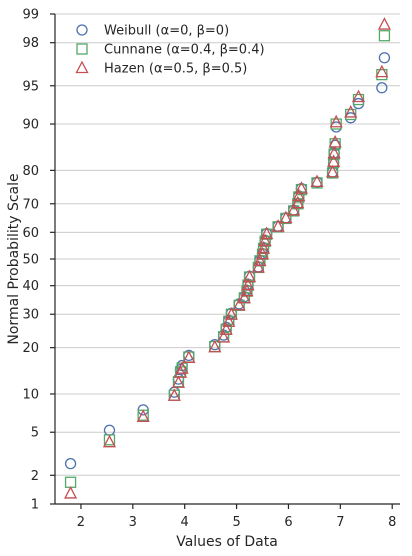 This screenshot has height=556, width=412. Describe the element at coordinates (81, 522) in the screenshot. I see `x-tick-label: 2` at that location.